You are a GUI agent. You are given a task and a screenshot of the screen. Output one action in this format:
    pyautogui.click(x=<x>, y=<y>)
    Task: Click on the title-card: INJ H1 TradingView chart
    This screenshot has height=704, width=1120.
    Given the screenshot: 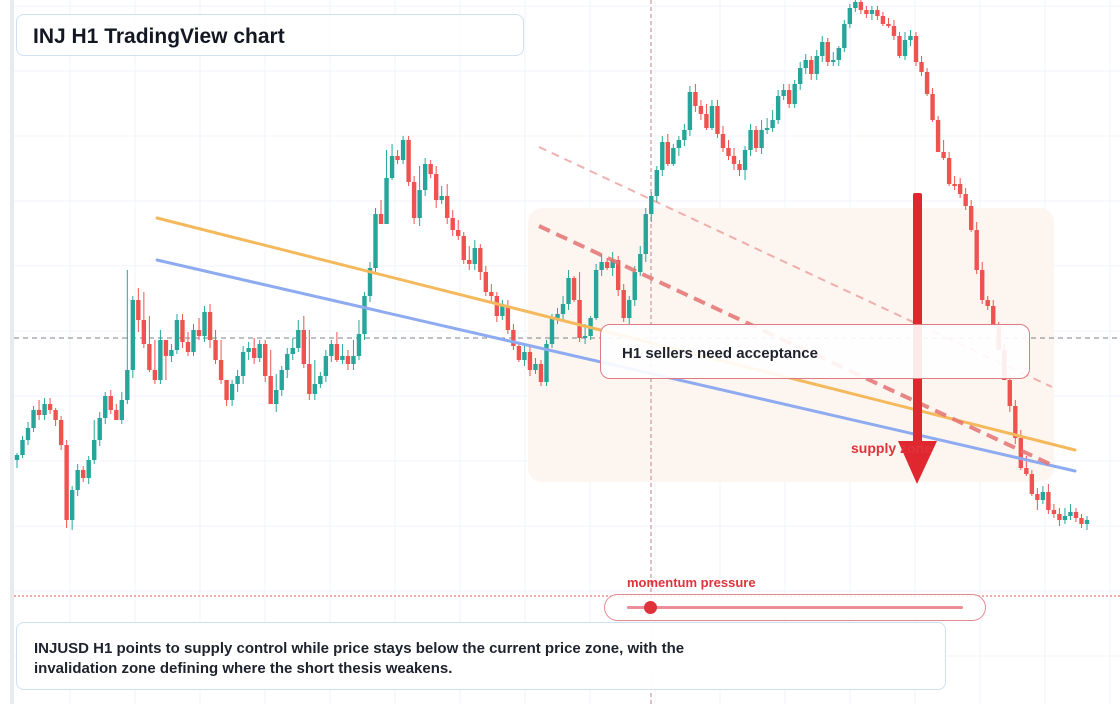 What is the action you would take?
    pyautogui.click(x=270, y=35)
    